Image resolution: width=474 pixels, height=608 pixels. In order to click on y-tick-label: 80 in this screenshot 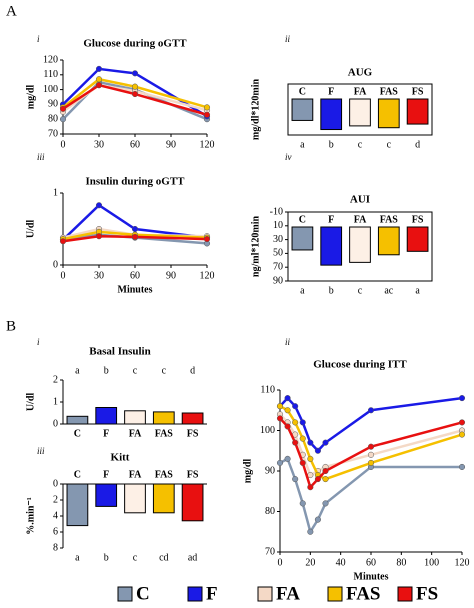, I will do `click(53, 118)`.